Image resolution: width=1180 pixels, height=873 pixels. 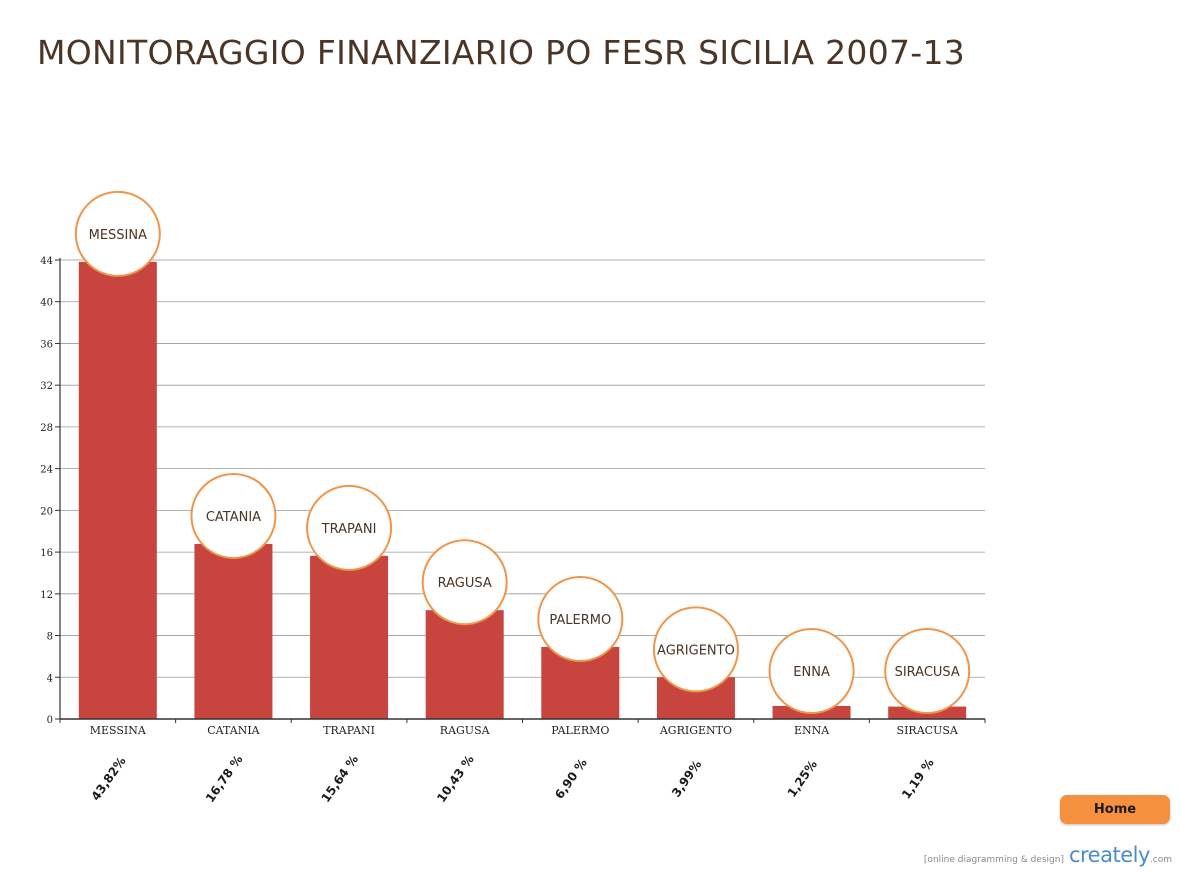 I want to click on home-button: Home, so click(x=1115, y=809).